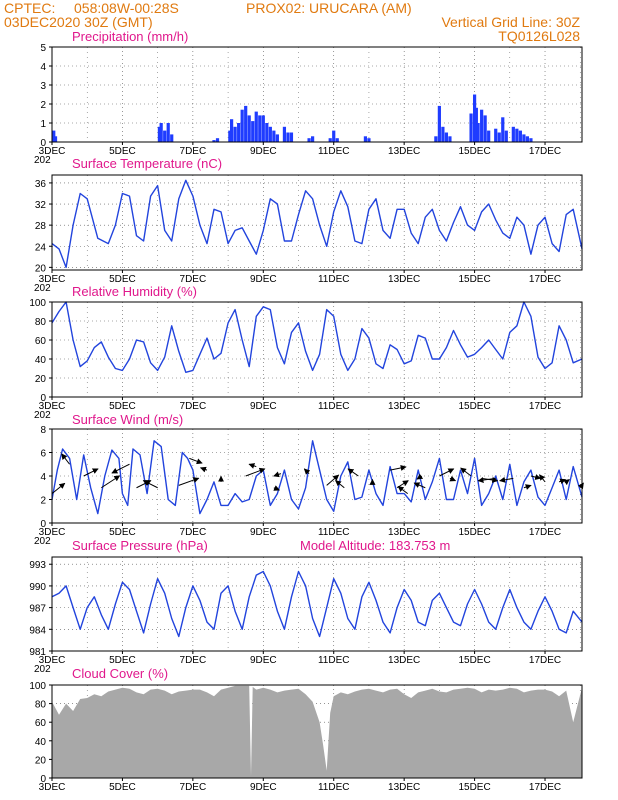  Describe the element at coordinates (474, 660) in the screenshot. I see `pressure-xtick-label: 15DEC` at that location.